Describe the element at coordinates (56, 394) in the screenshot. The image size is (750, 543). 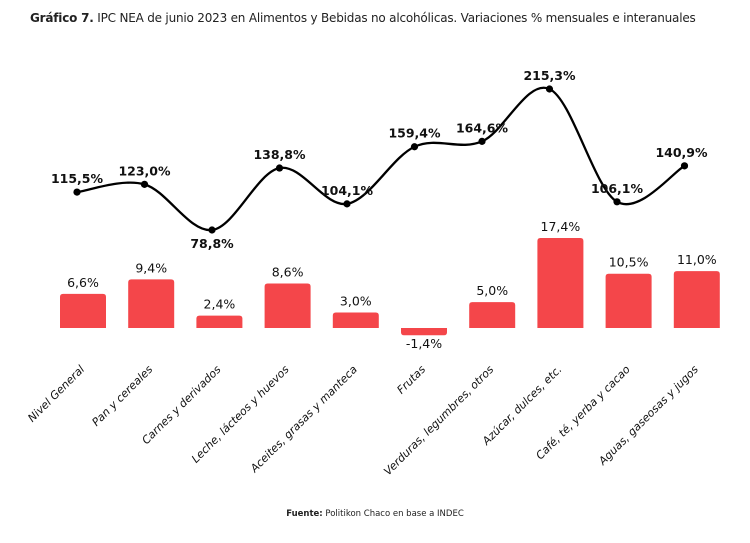
I see `x-tick-label: Nivel General` at that location.